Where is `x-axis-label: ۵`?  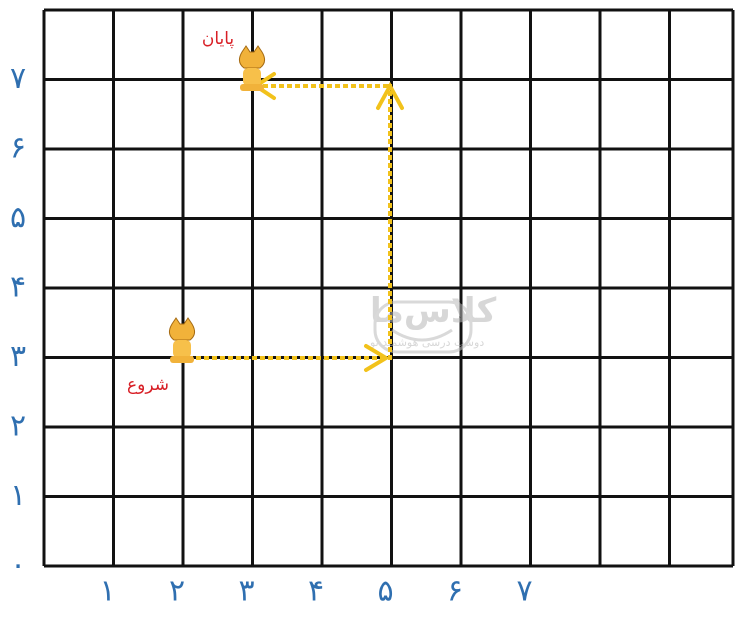 x-axis-label: ۵ is located at coordinates (385, 591).